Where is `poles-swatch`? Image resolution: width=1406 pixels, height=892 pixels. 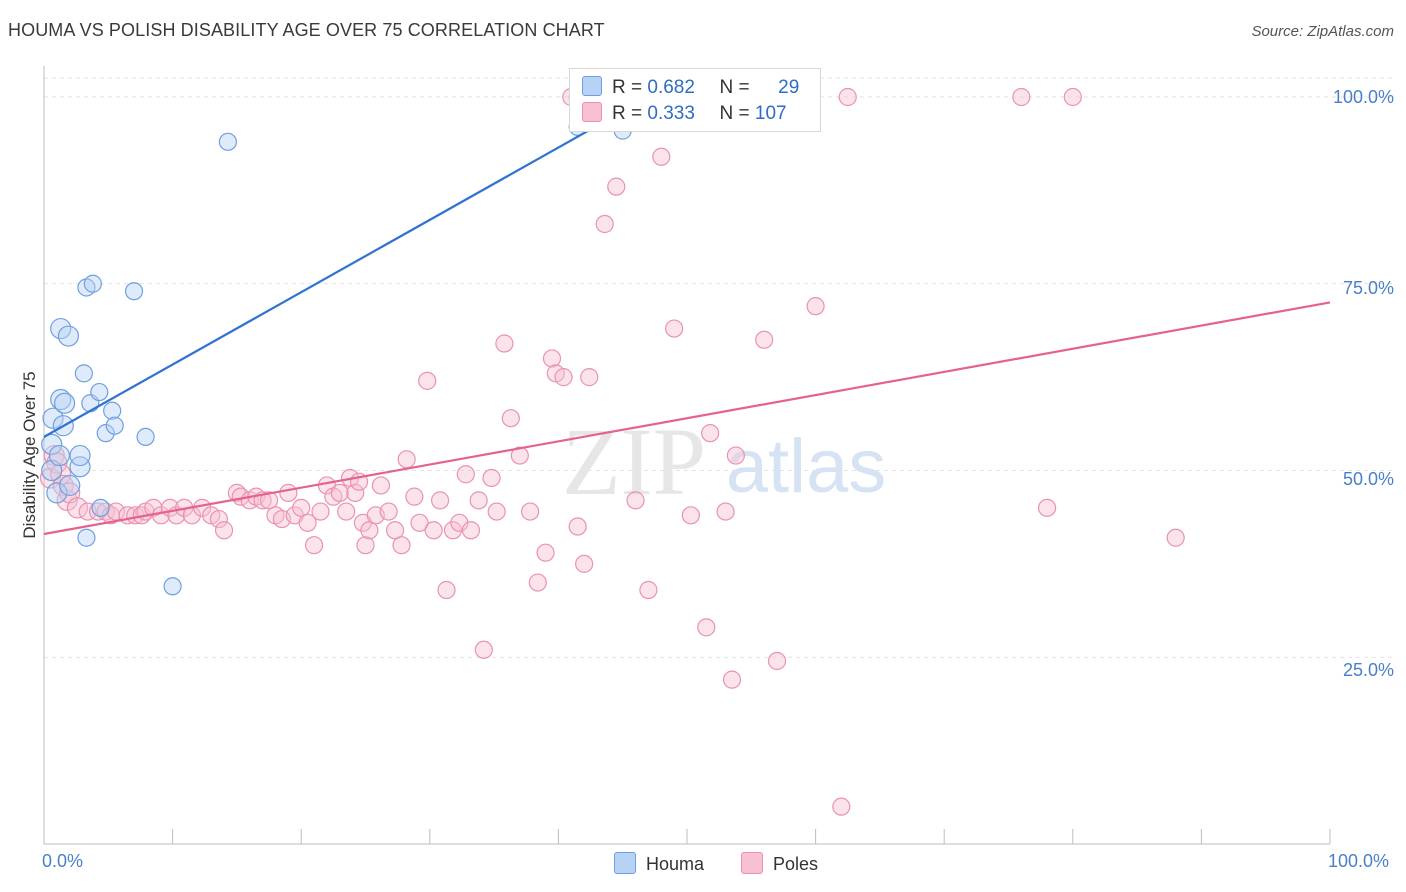
poles-swatch is located at coordinates (592, 112).